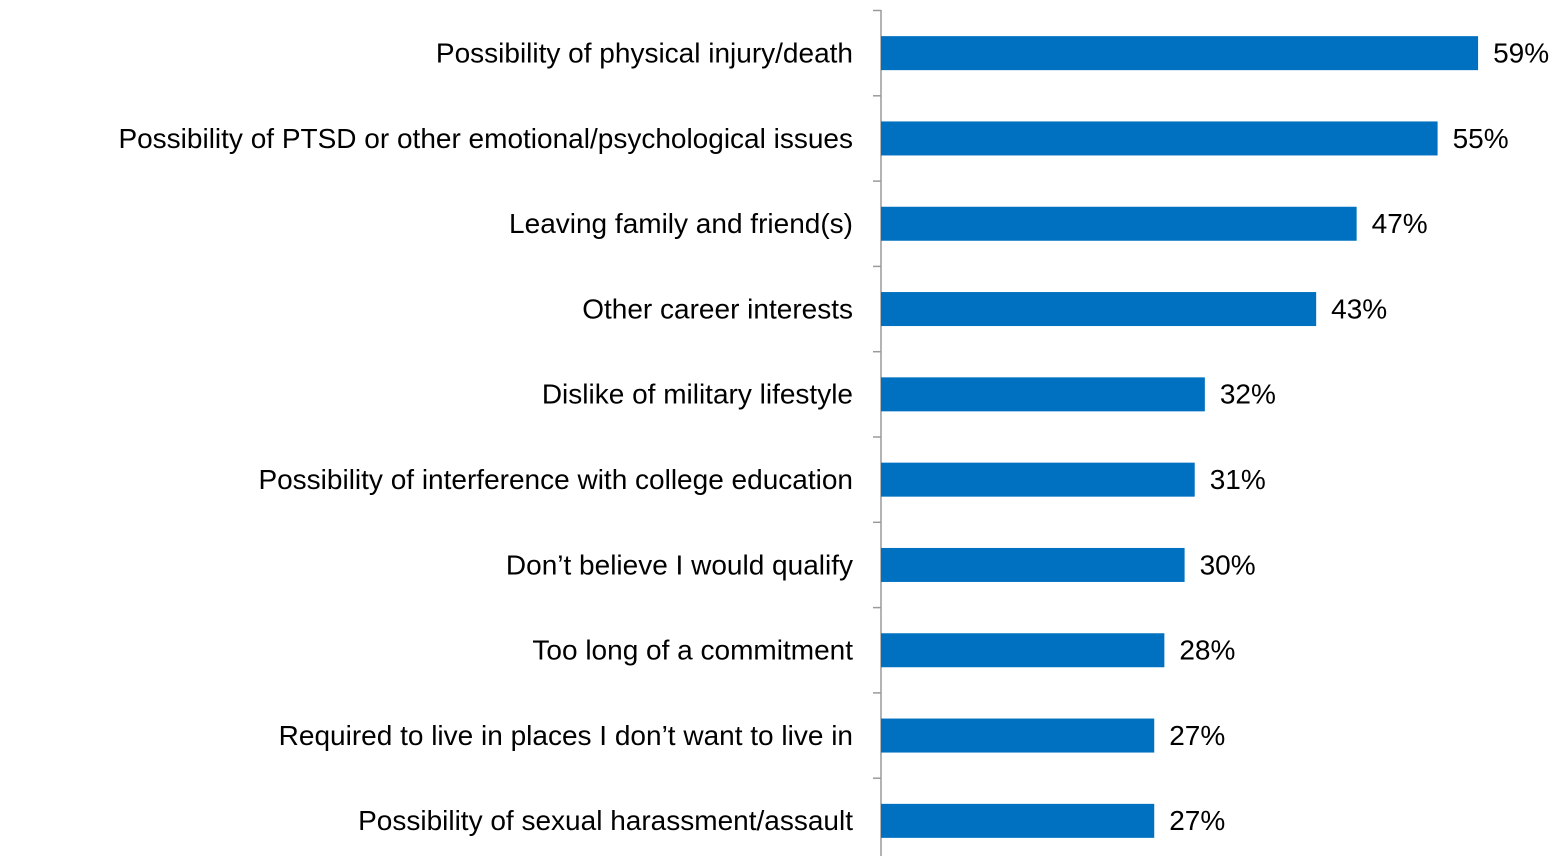 The height and width of the screenshot is (856, 1562). I want to click on value-label: 55%, so click(1481, 138).